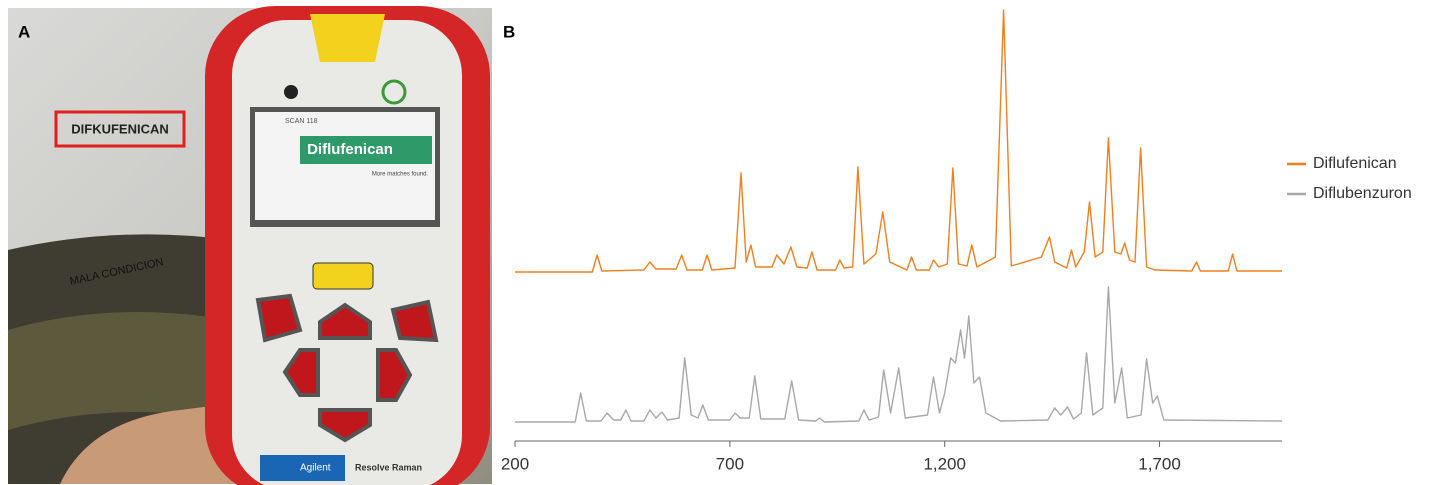 Image resolution: width=1442 pixels, height=485 pixels. I want to click on product: Resolve Raman, so click(388, 467).